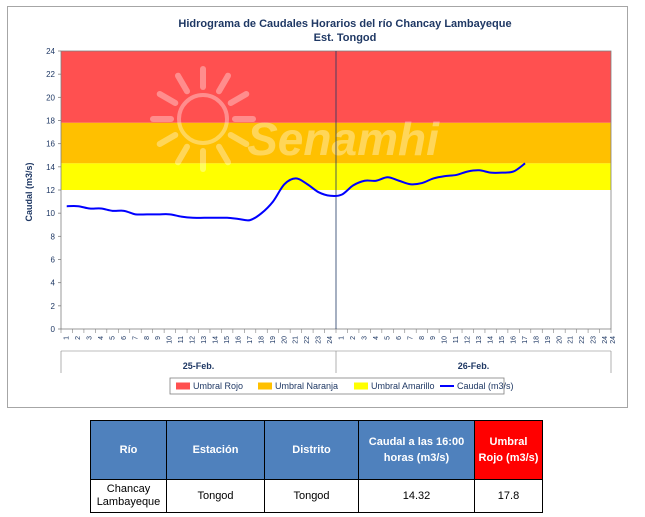 The image size is (645, 517). I want to click on cell-river: Chancay Lambayeque, so click(128, 496).